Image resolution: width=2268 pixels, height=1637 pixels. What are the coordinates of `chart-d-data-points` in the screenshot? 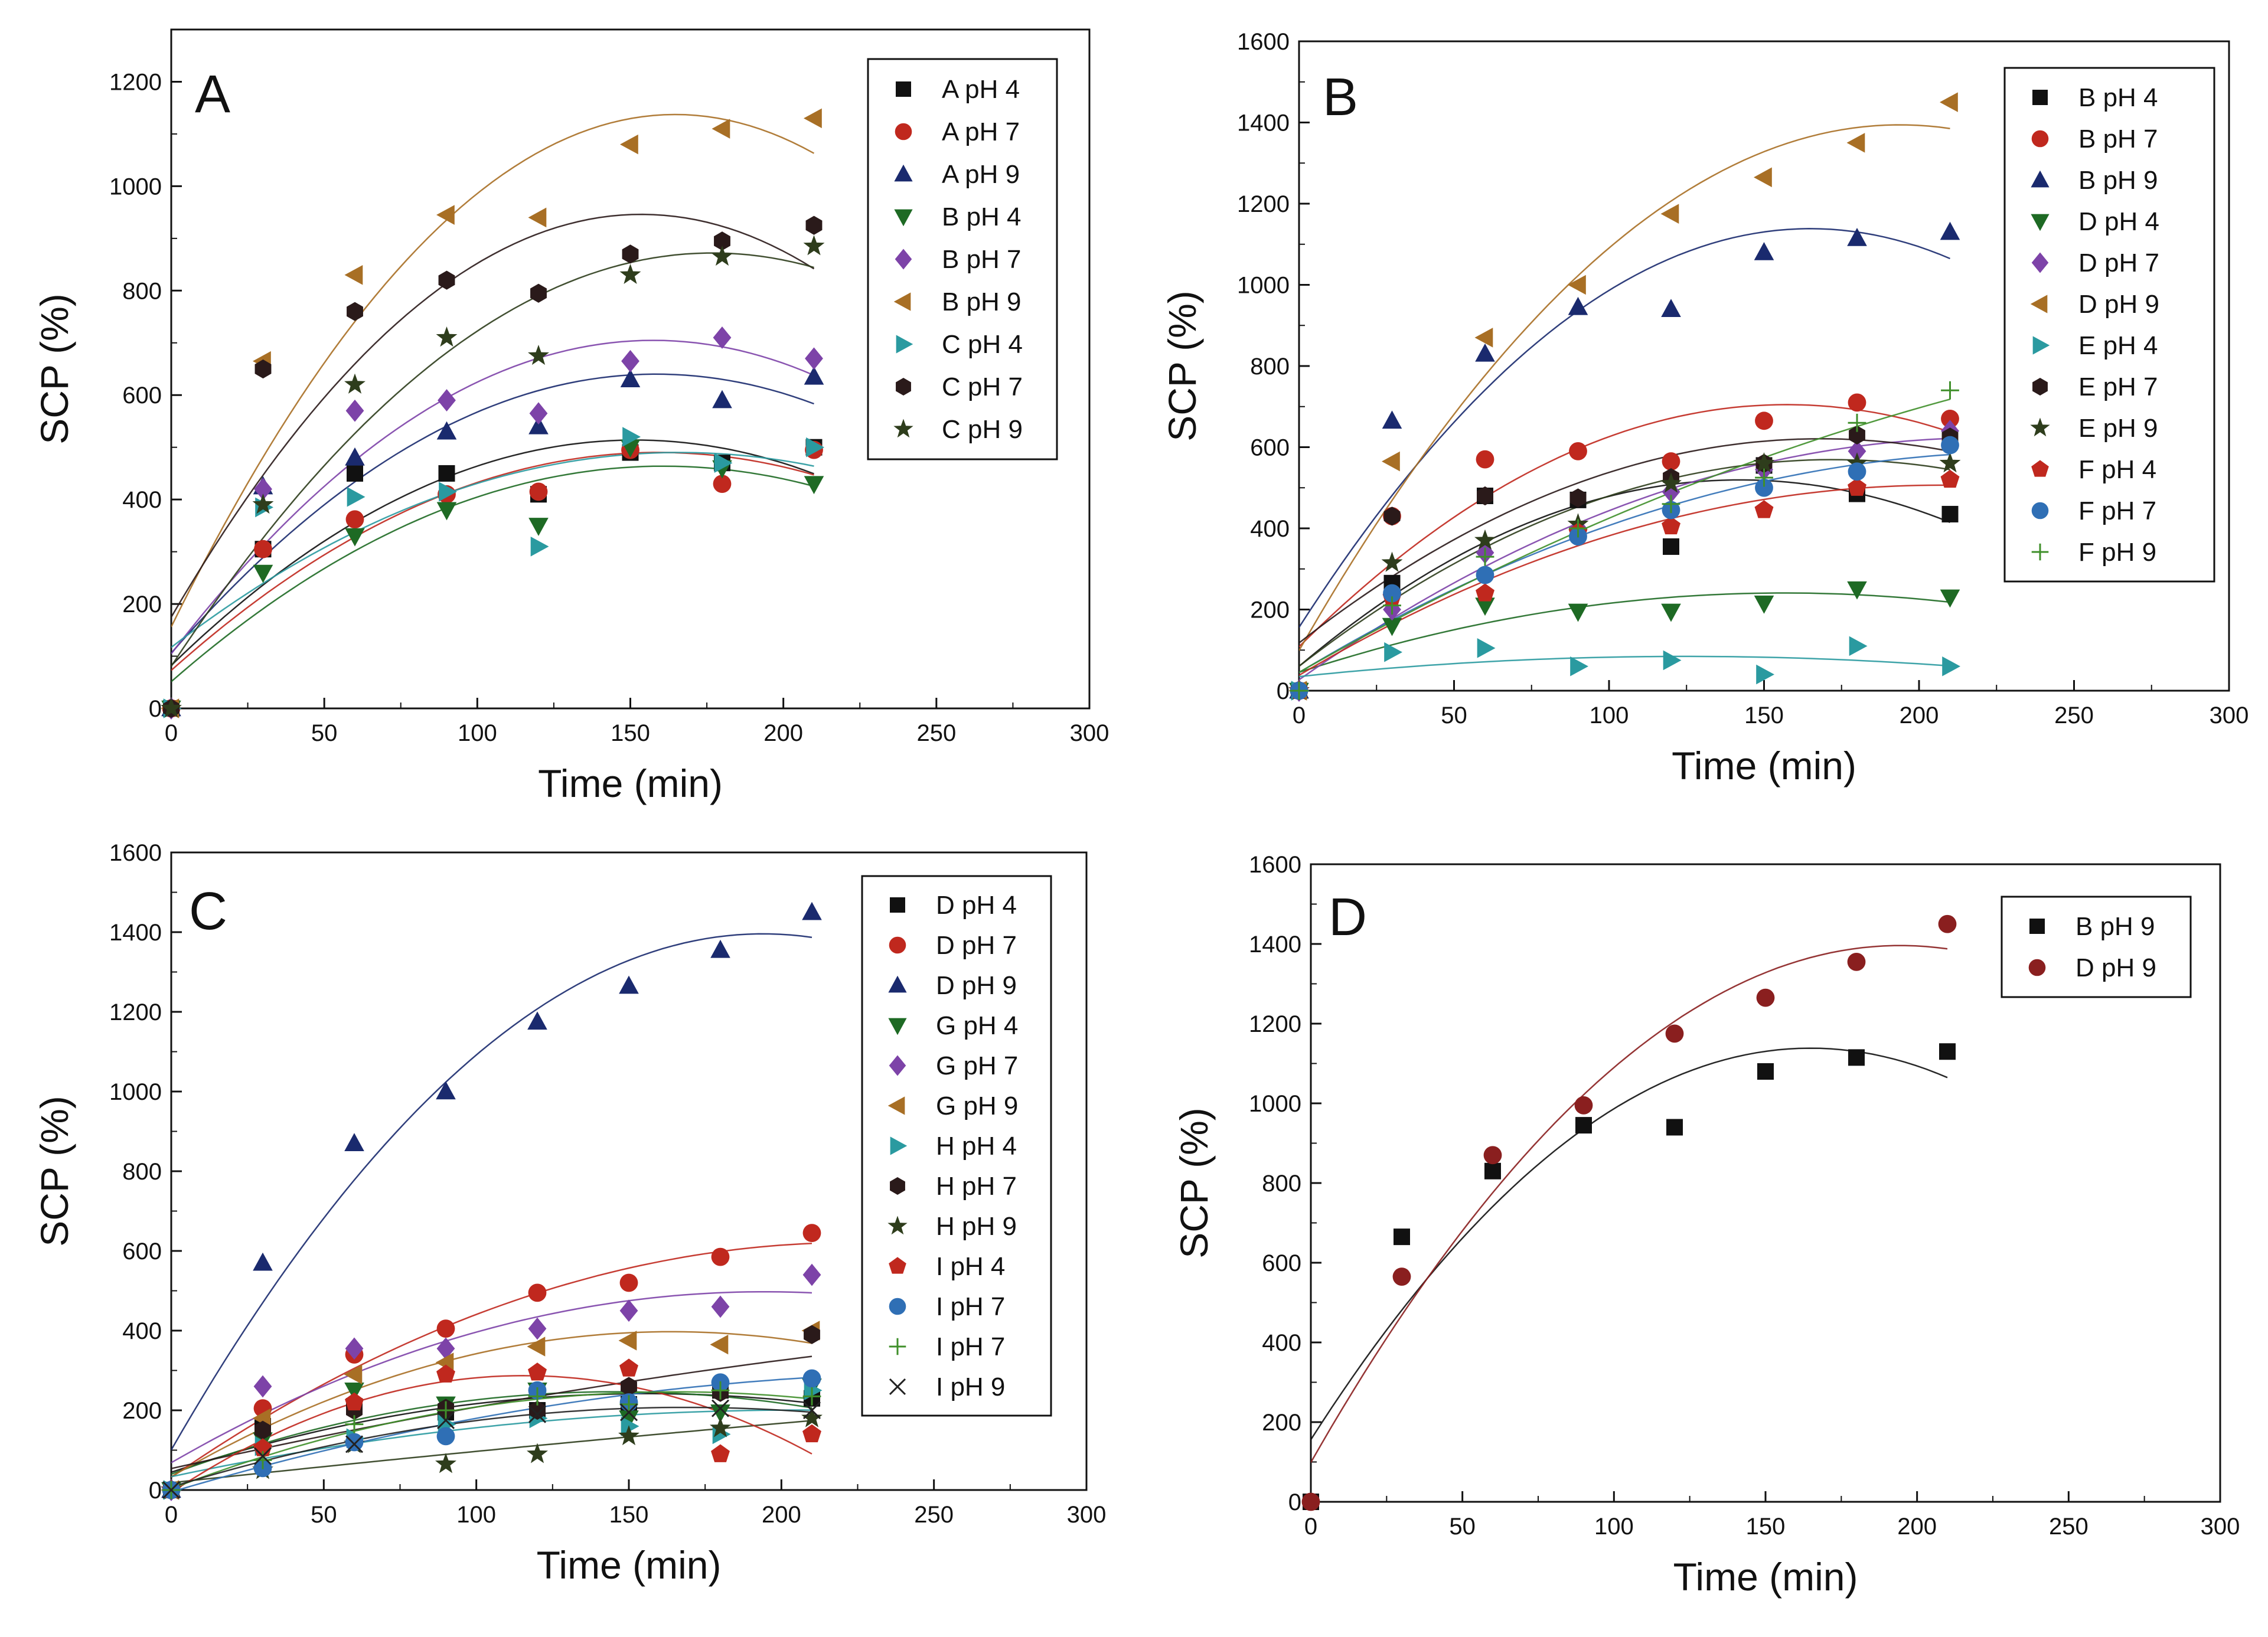 It's located at (1629, 1212).